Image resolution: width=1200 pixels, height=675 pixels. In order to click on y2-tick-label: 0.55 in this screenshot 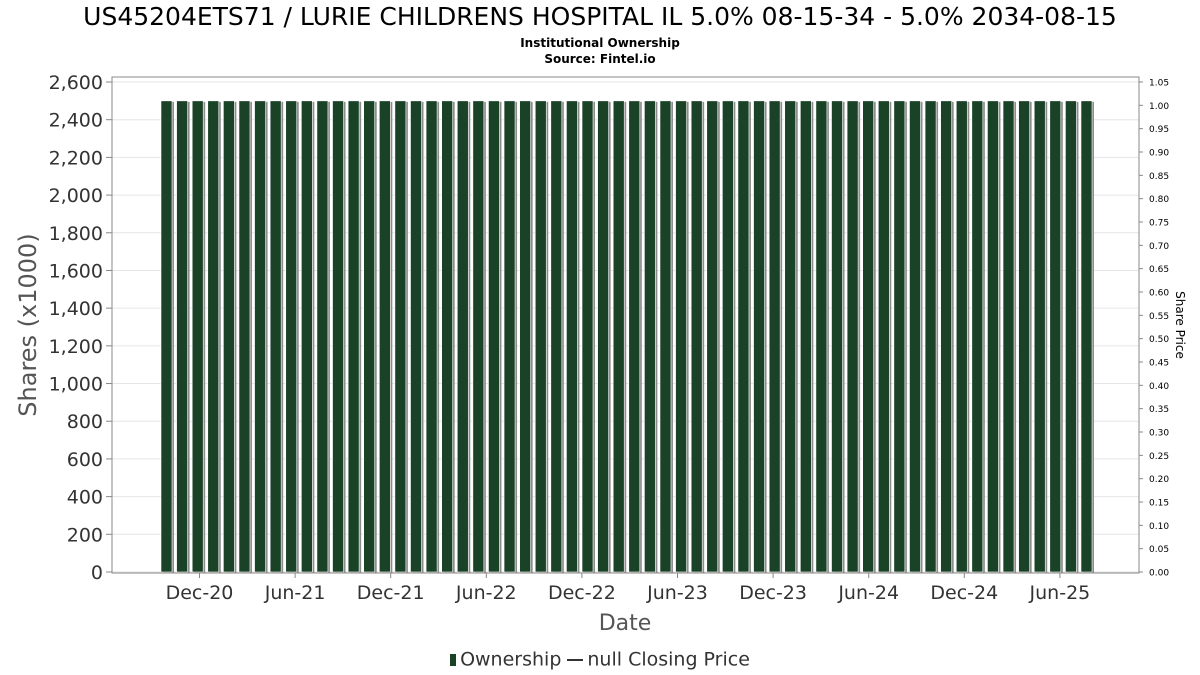, I will do `click(1159, 317)`.